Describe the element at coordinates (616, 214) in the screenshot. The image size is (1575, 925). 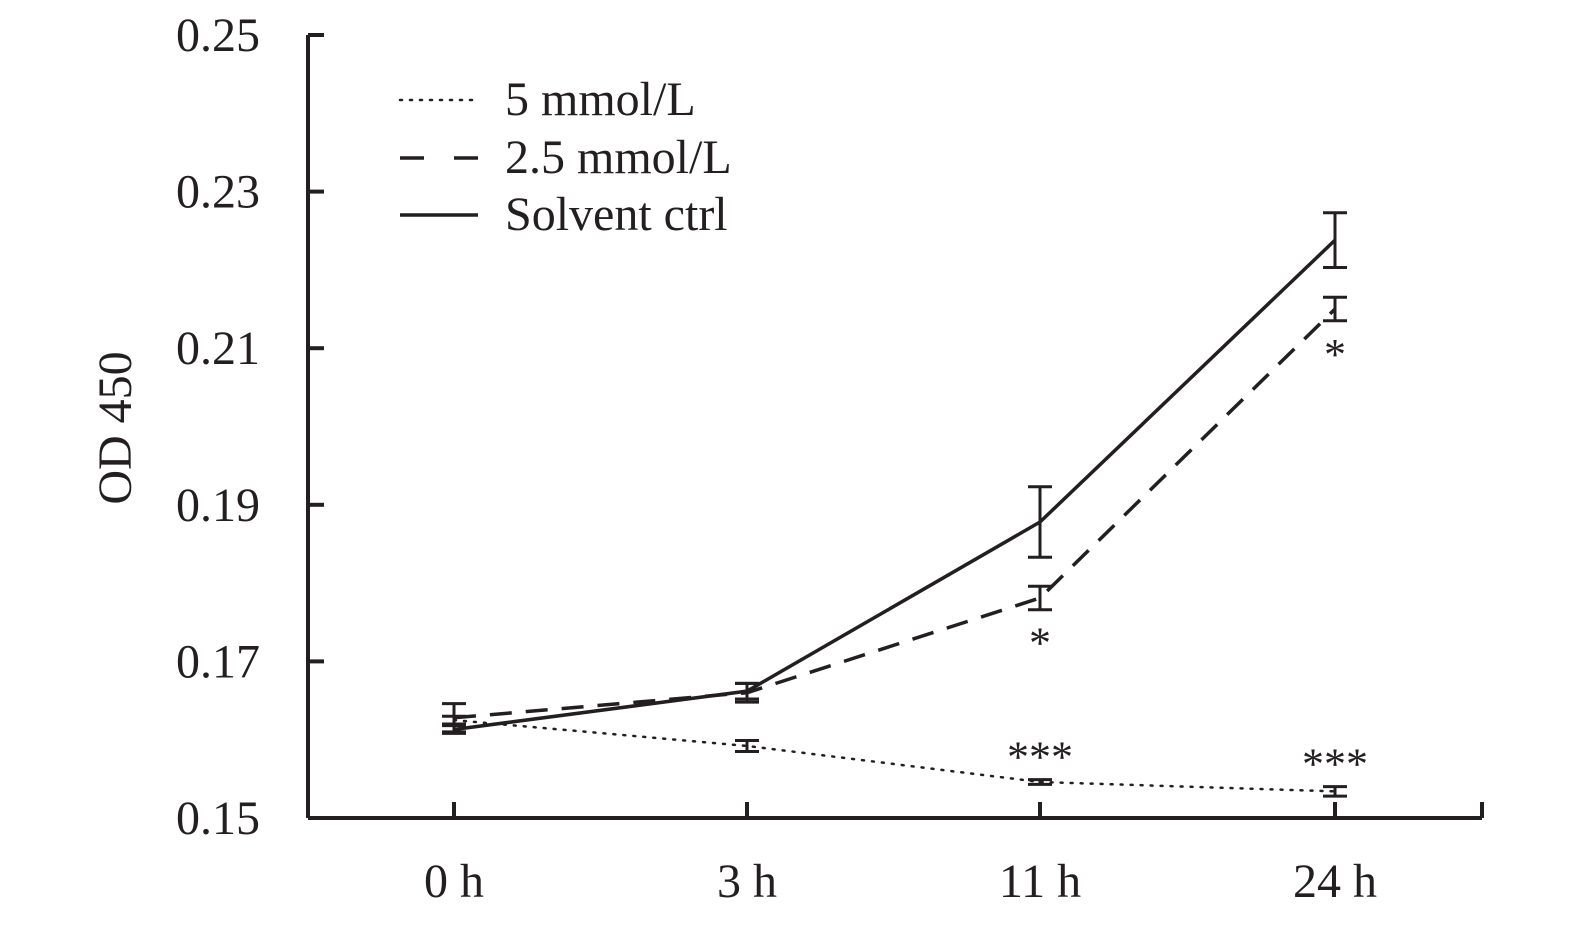
I see `legend-label: Solvent ctrl` at that location.